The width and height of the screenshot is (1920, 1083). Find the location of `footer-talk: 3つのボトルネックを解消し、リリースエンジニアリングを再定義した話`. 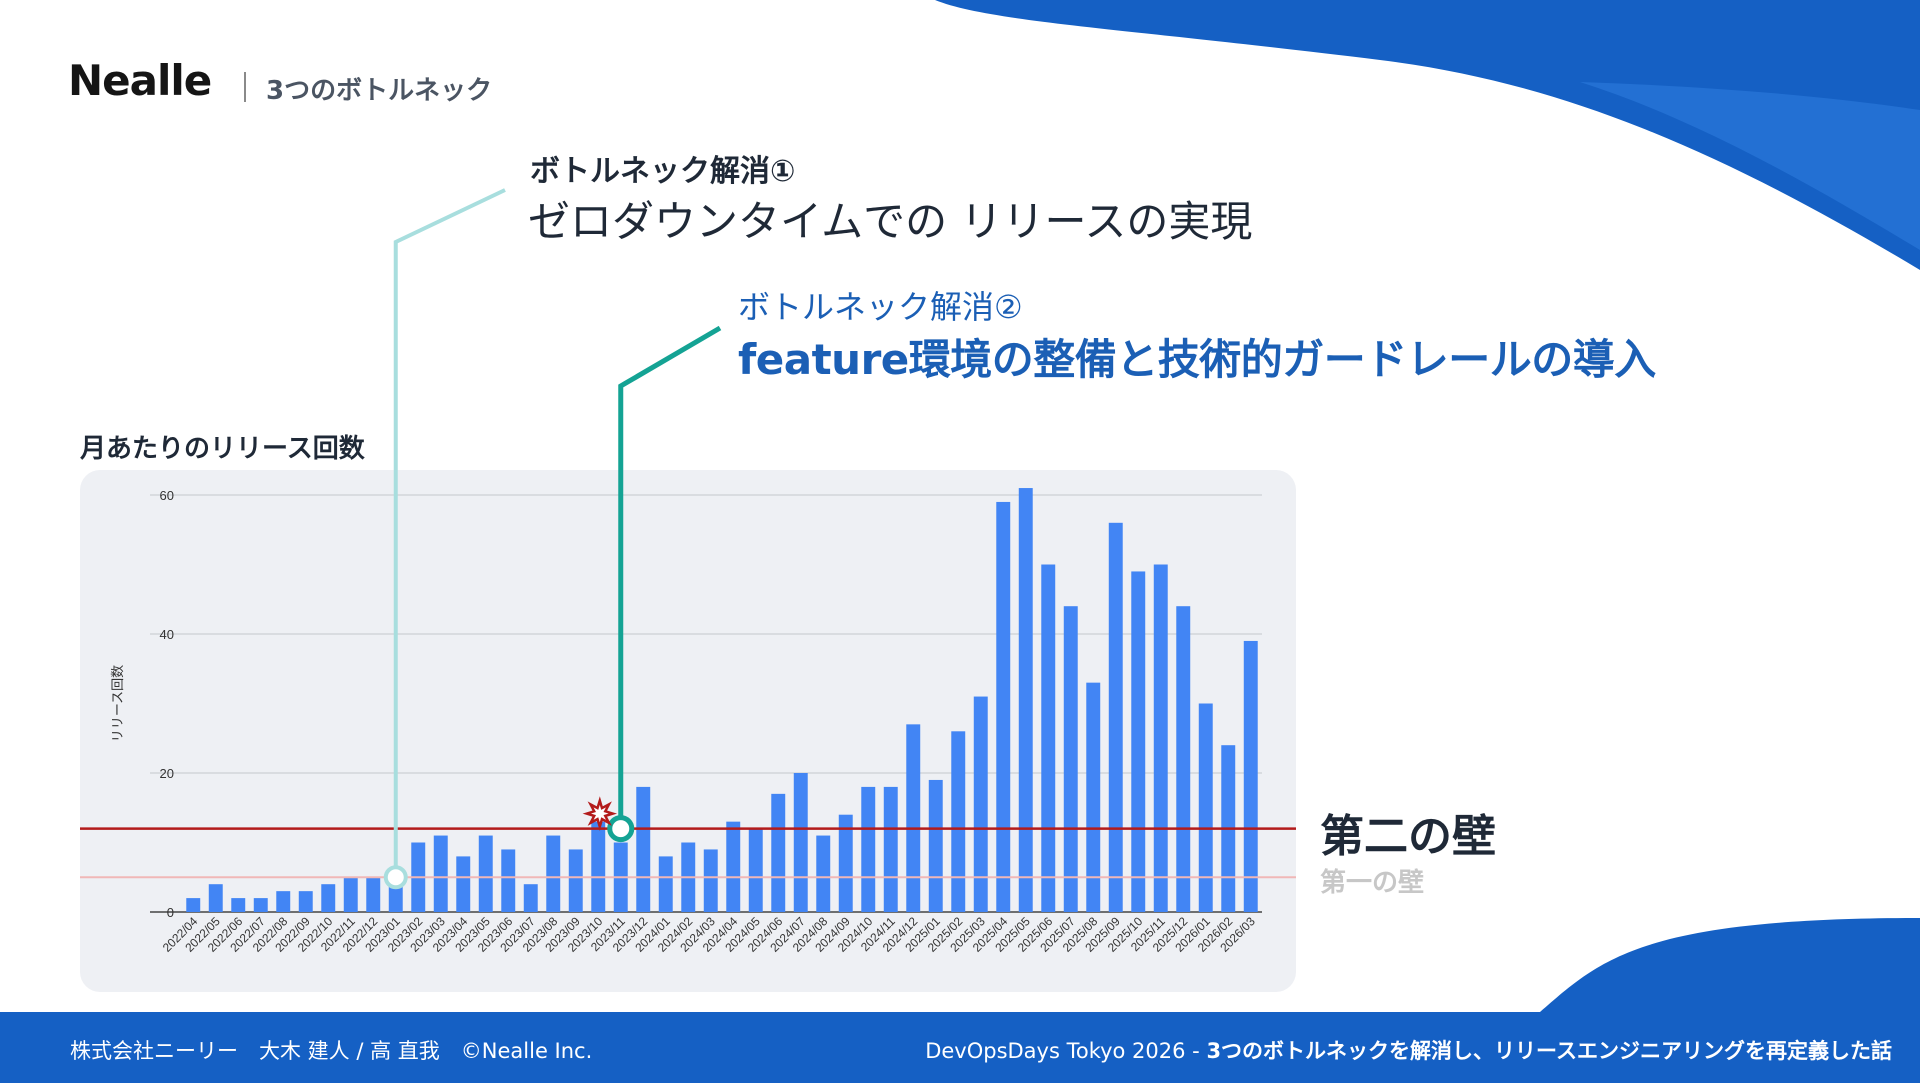

footer-talk: 3つのボトルネックを解消し、リリースエンジニアリングを再定義した話 is located at coordinates (1549, 1051).